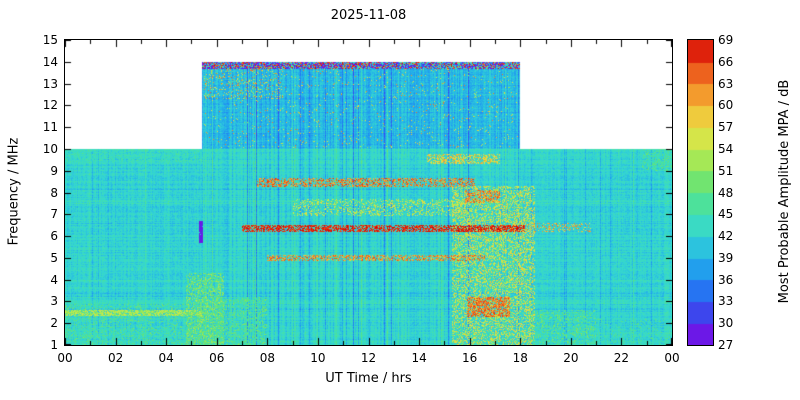 The height and width of the screenshot is (400, 800). Describe the element at coordinates (726, 105) in the screenshot. I see `colorbar-tick-label: 60` at that location.